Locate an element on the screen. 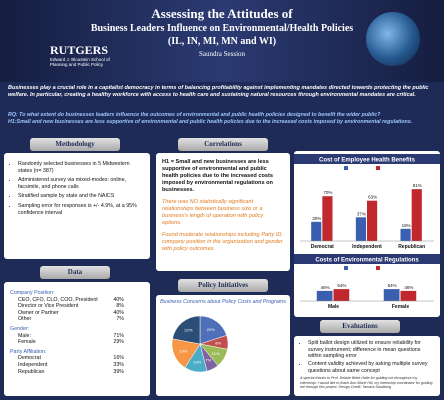  value-label: 70% is located at coordinates (327, 192).